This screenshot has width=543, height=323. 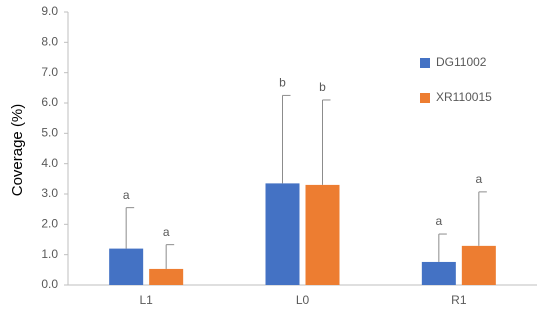 I want to click on y-tick-label: 9.0, so click(x=49, y=11).